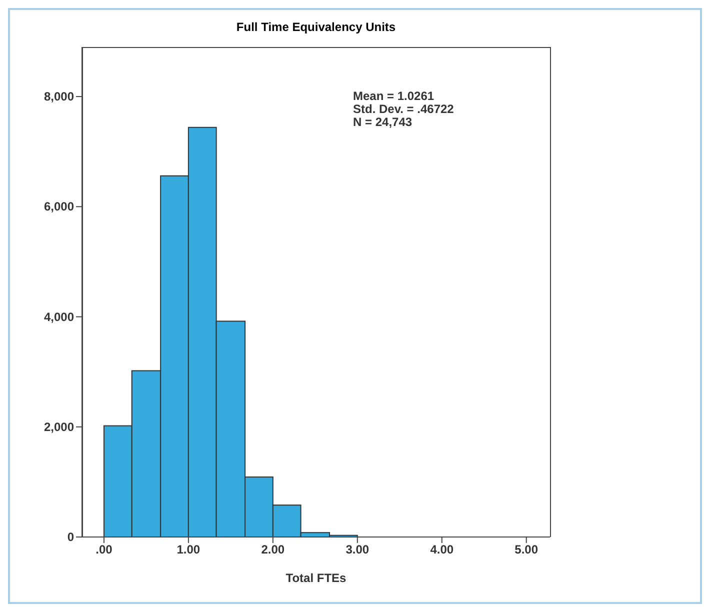 This screenshot has height=607, width=704. Describe the element at coordinates (394, 96) in the screenshot. I see `annotation: Mean = 1.0261` at that location.